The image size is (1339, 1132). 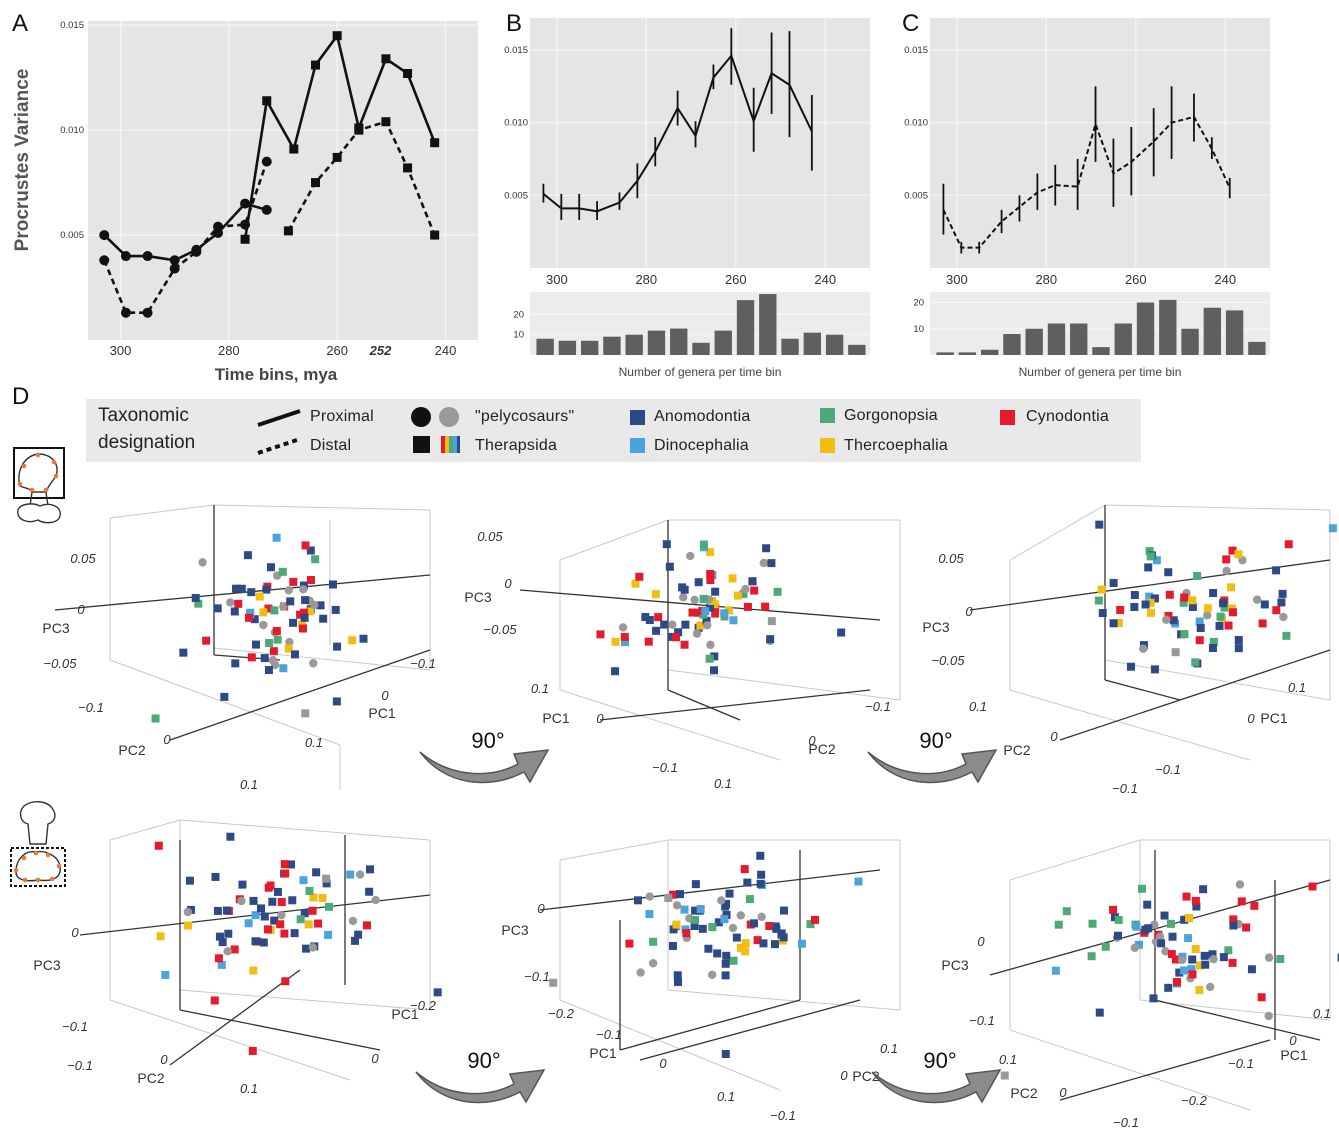 I want to click on y-axis-label-a: Procrustes Variance, so click(x=22, y=160).